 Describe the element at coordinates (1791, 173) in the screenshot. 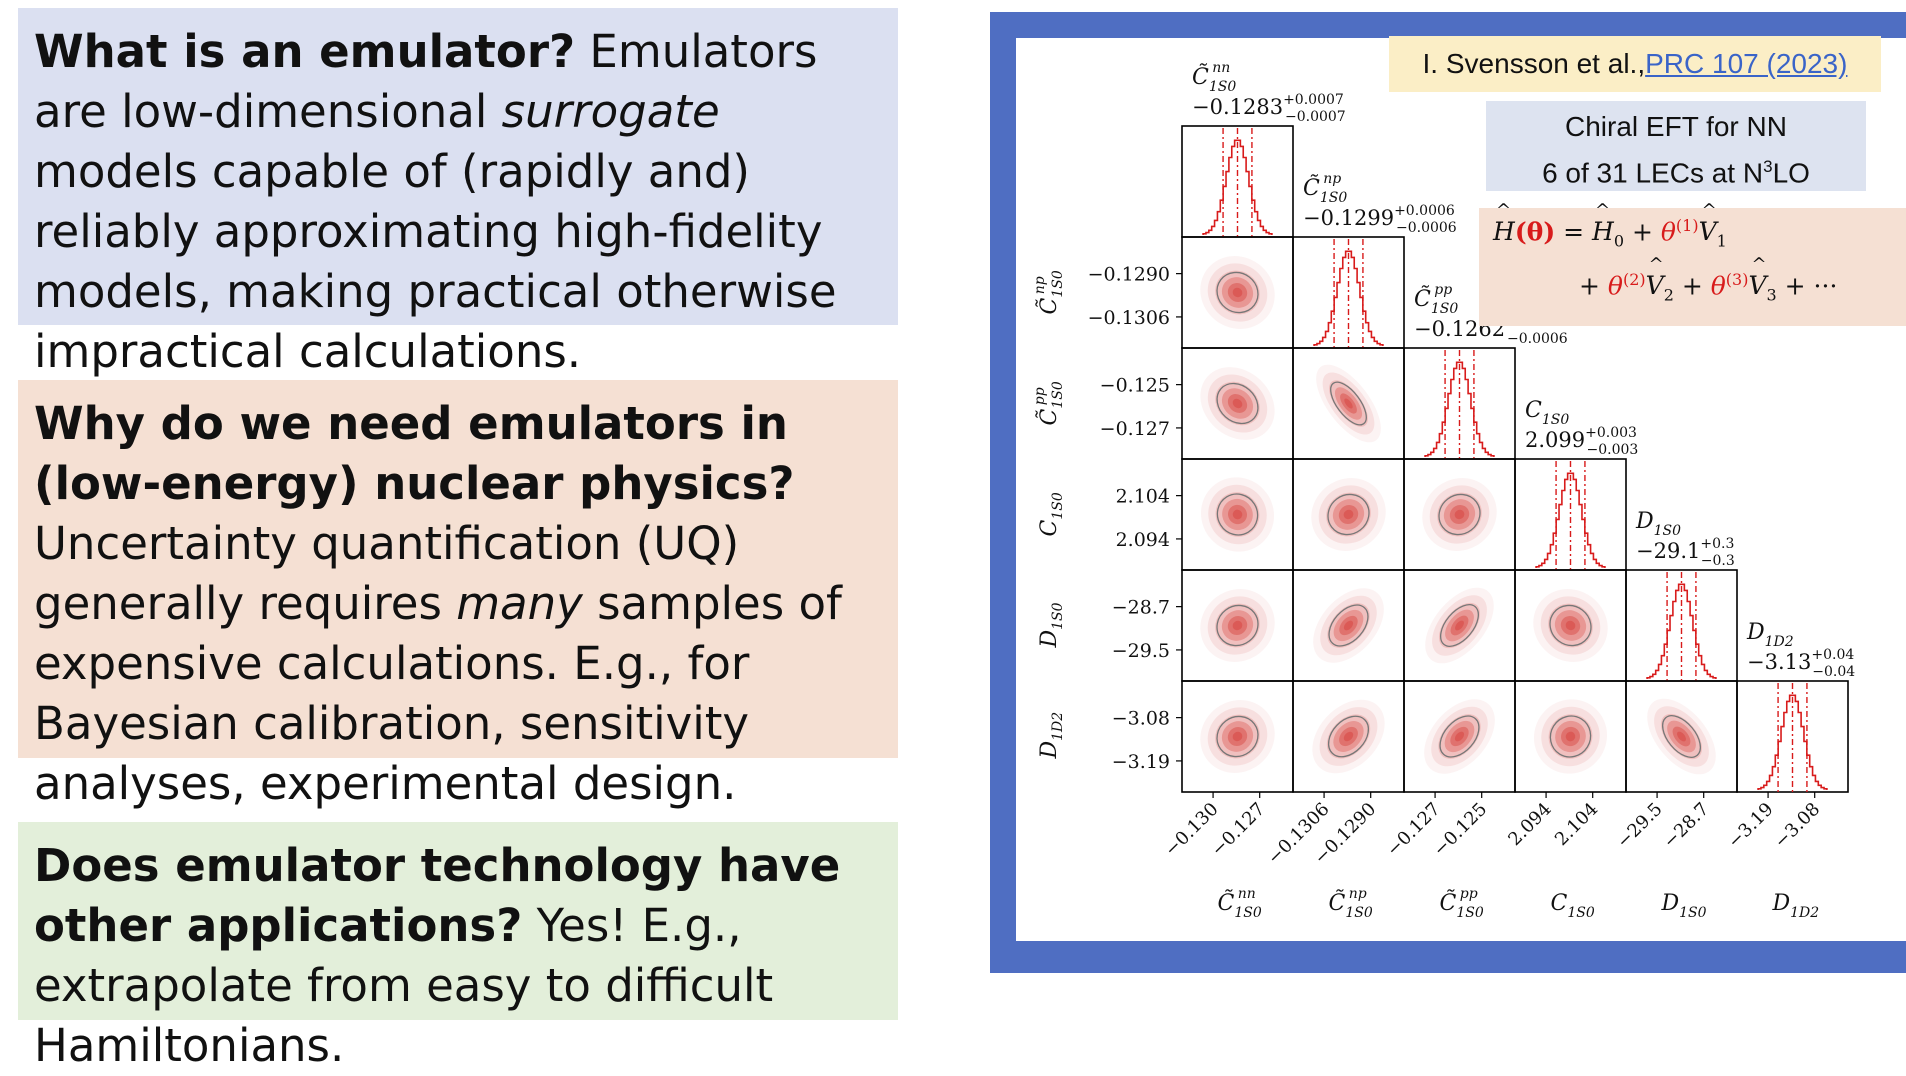

I see `eft-line2-post: LO` at that location.